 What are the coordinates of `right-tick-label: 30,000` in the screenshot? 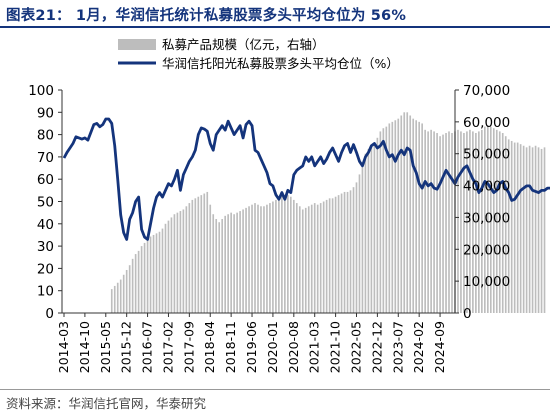 It's located at (486, 218).